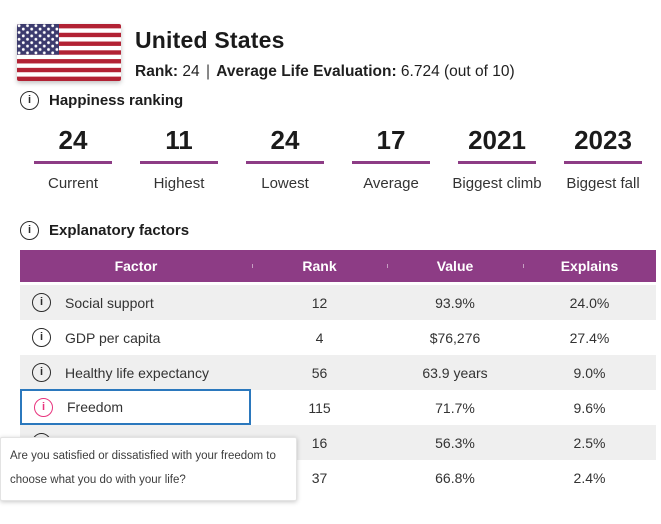  Describe the element at coordinates (210, 40) in the screenshot. I see `page-title: United States` at that location.